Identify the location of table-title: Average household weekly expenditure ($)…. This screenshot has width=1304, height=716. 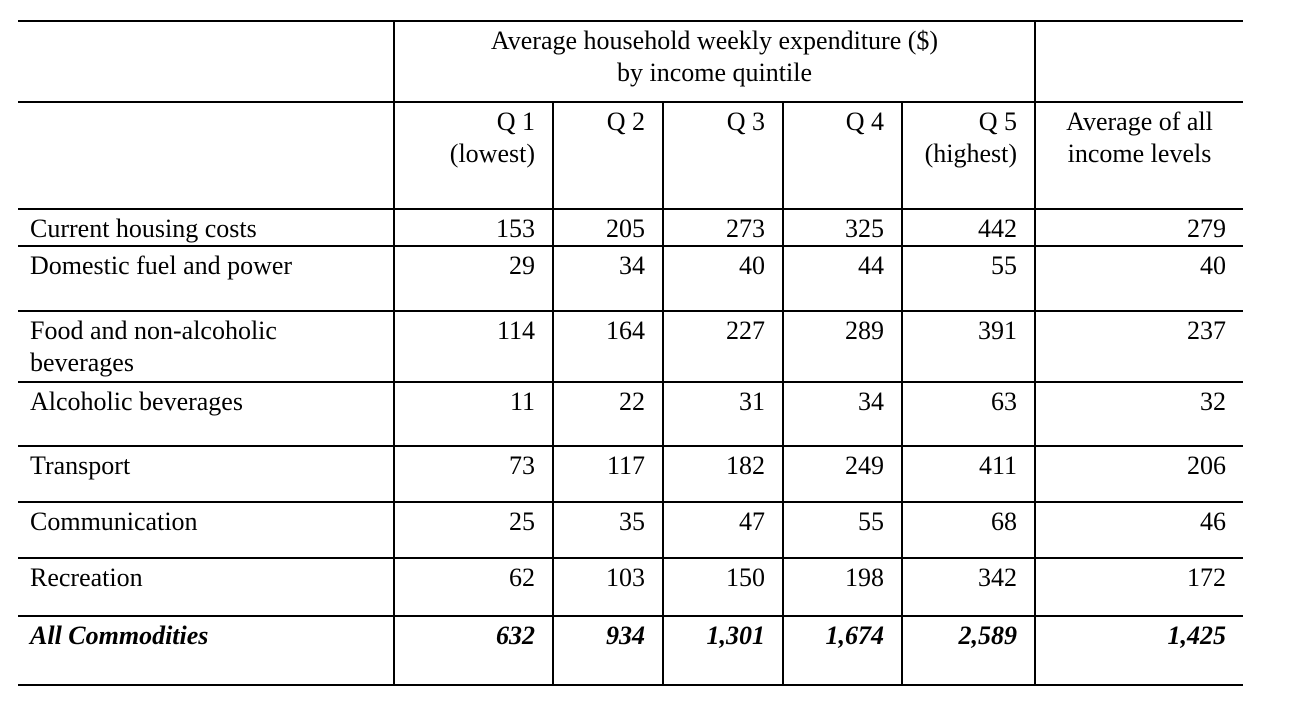
(714, 61).